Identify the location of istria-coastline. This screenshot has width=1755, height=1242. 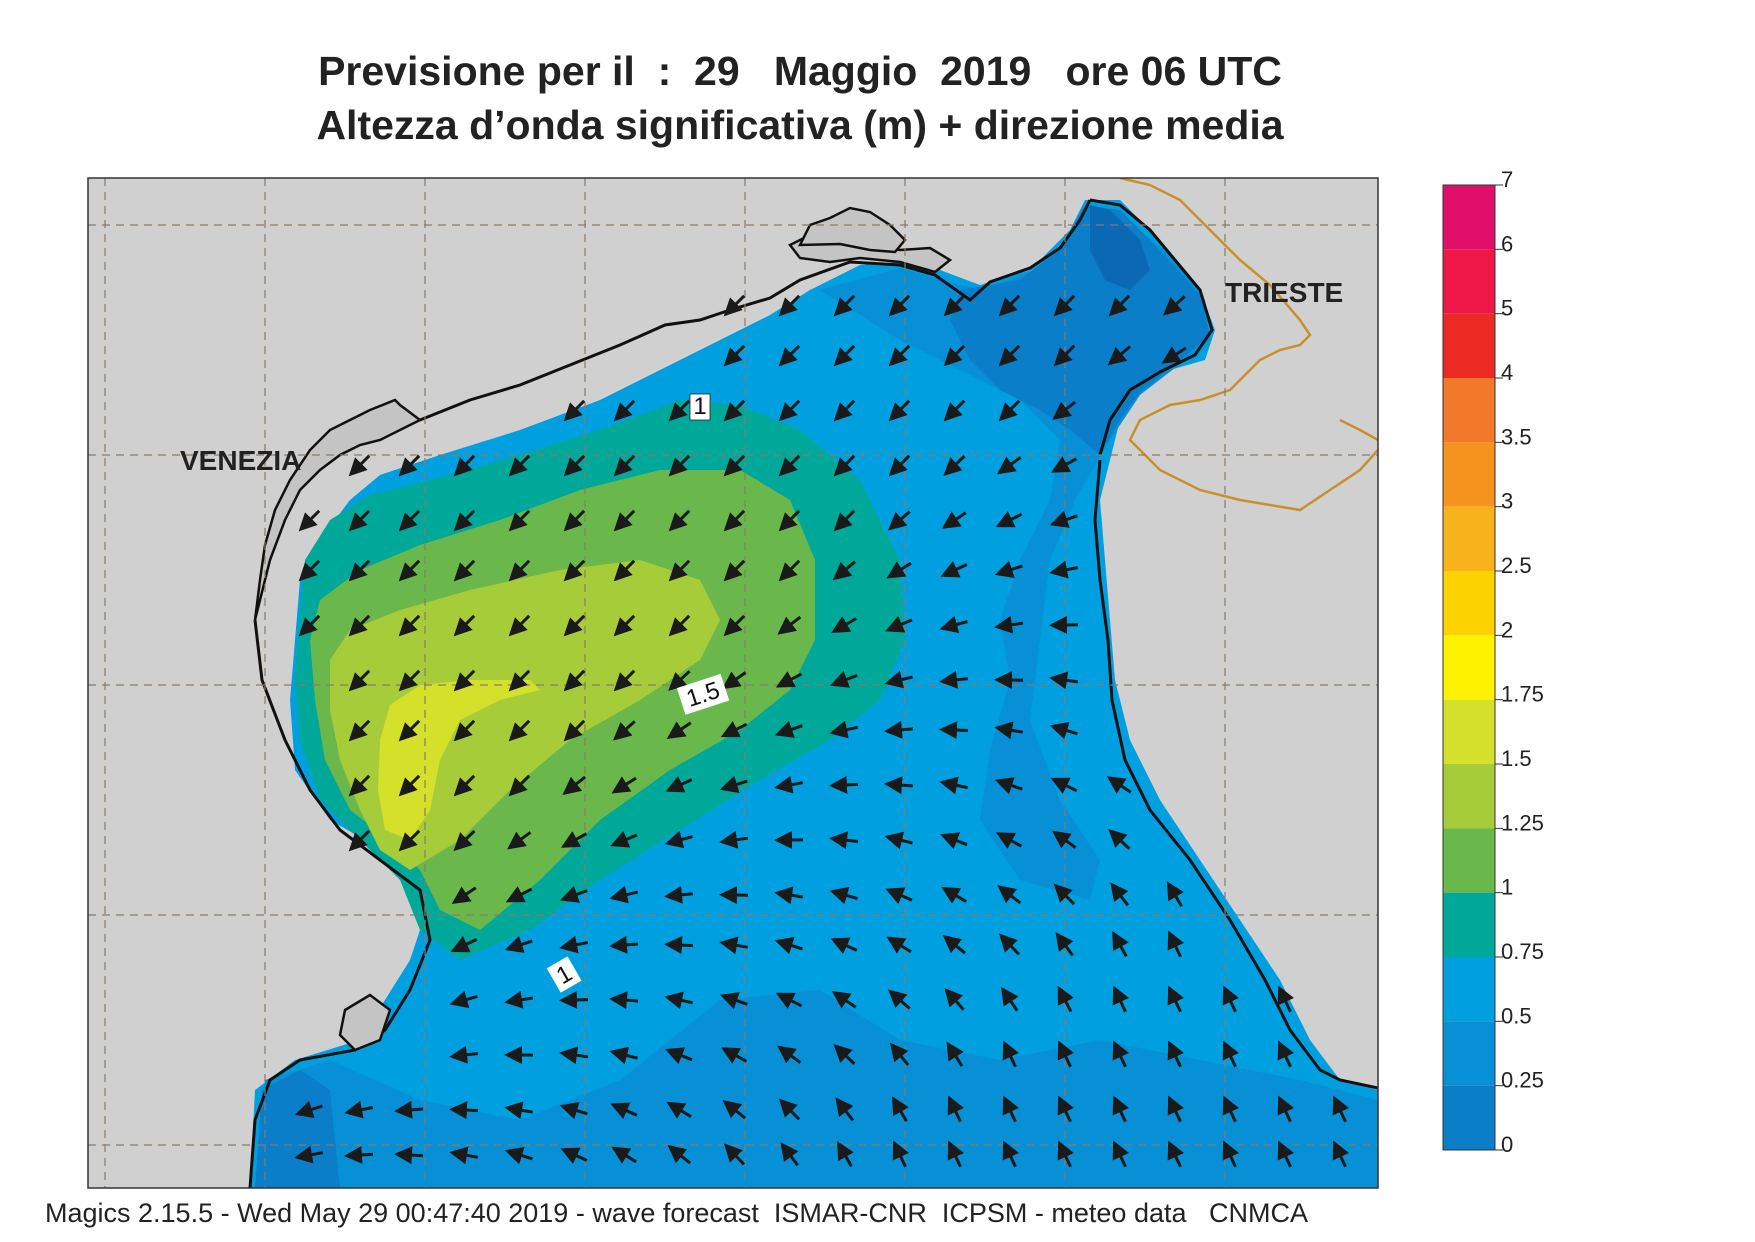
(1235, 774).